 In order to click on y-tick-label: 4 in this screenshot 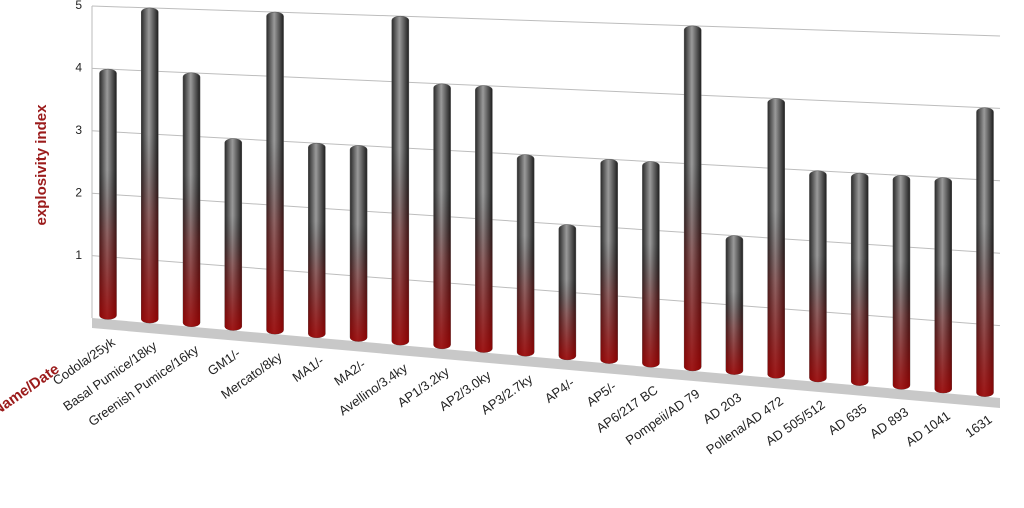, I will do `click(78, 68)`.